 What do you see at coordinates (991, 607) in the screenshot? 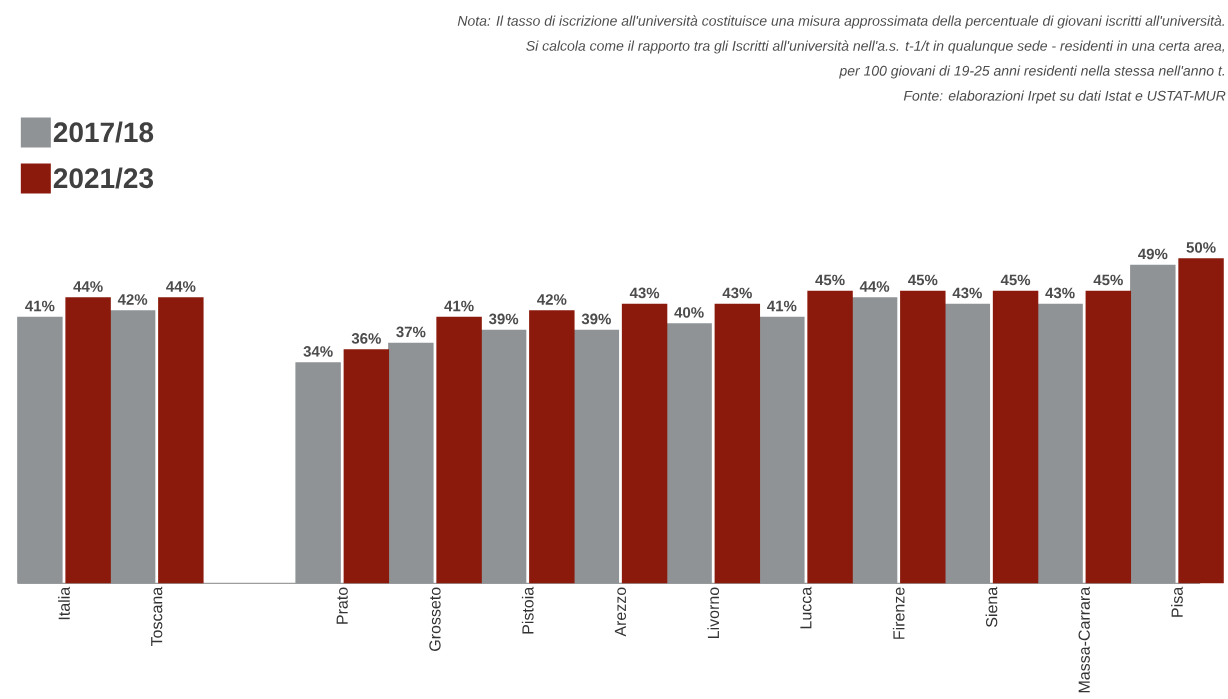
I see `x-tick-label: Siena` at bounding box center [991, 607].